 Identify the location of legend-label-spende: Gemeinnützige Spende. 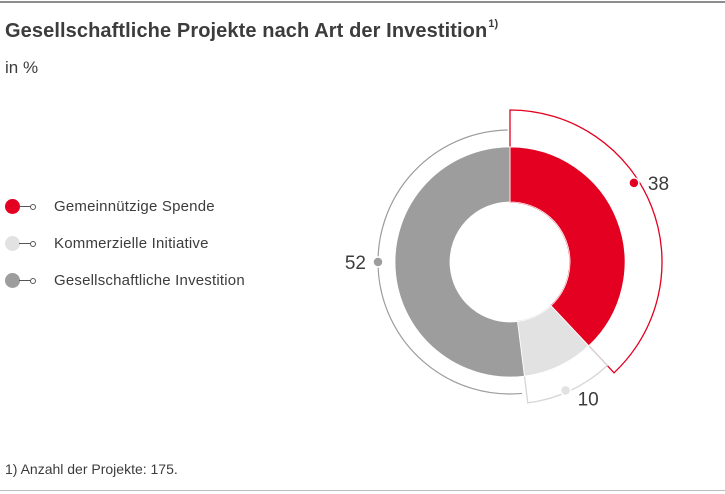
(134, 206).